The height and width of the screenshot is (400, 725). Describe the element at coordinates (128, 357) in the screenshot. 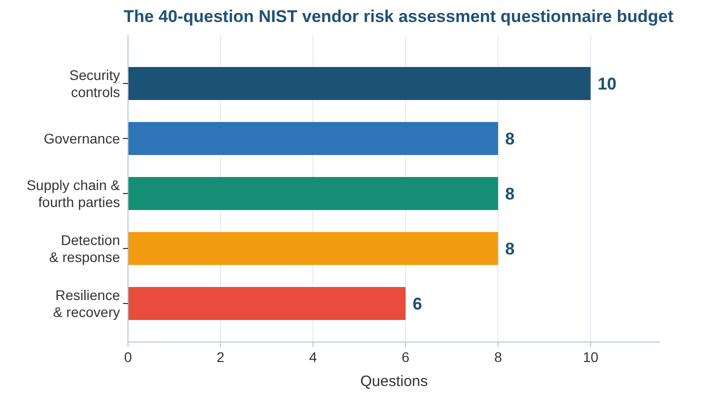

I see `x-tick-label: 0` at that location.